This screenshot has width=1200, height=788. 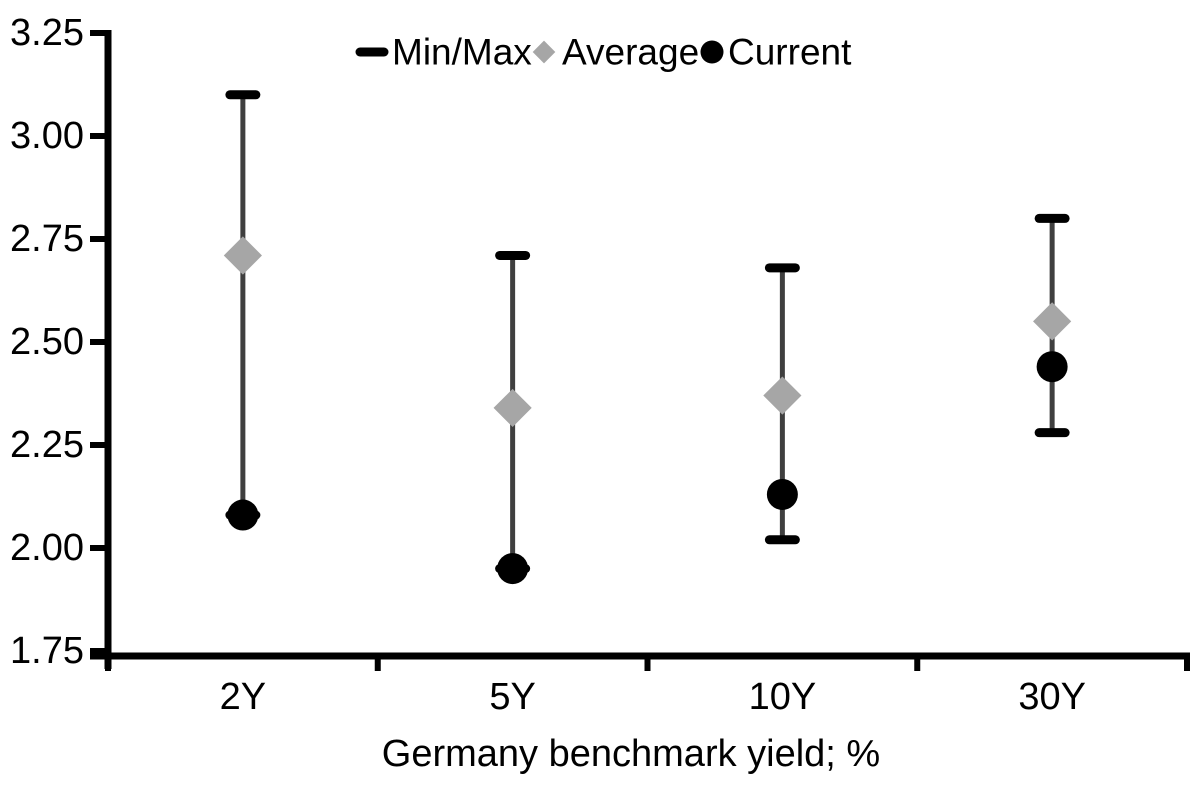 I want to click on legend-diamond-icon, so click(x=544, y=52).